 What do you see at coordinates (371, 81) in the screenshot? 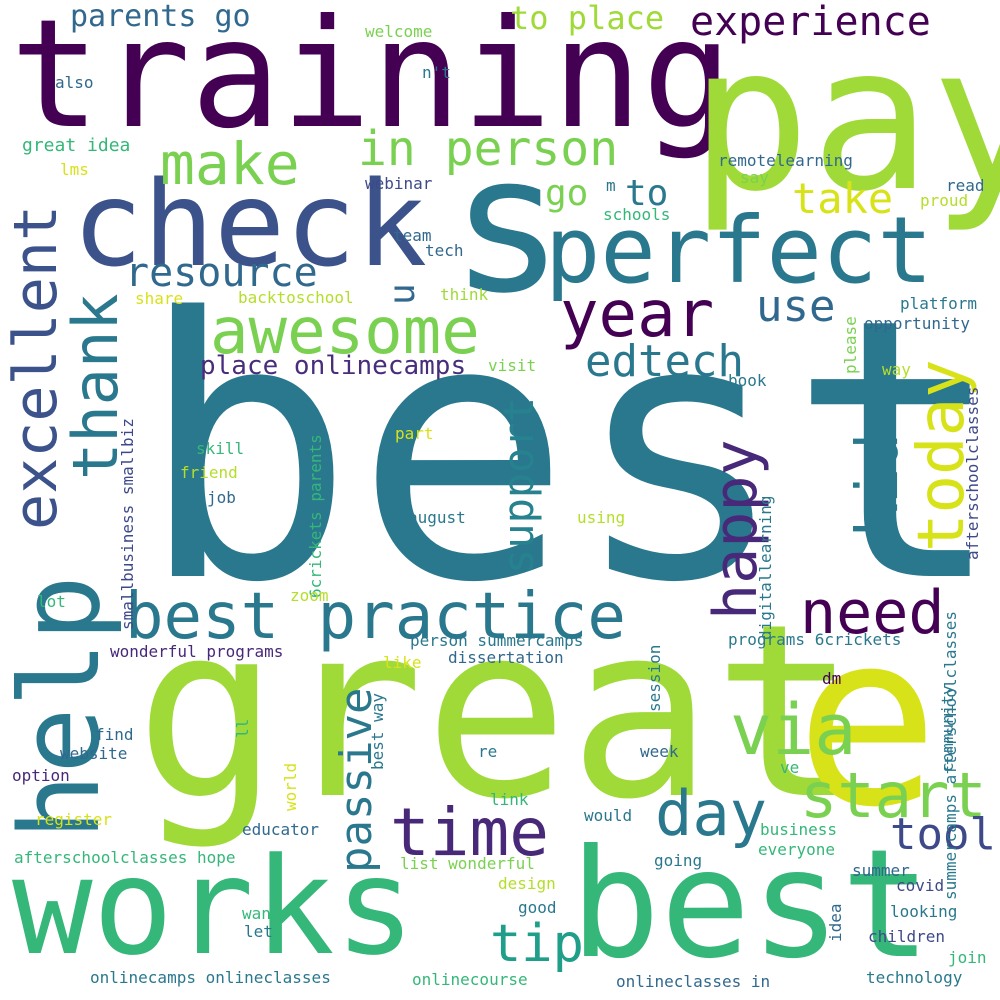
I see `word-training: training` at bounding box center [371, 81].